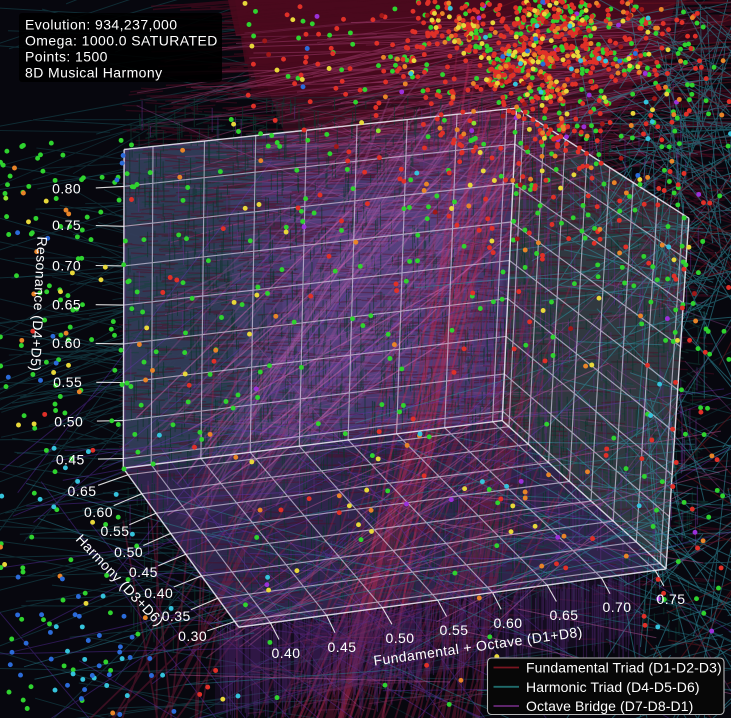 This screenshot has height=718, width=731. What do you see at coordinates (38, 304) in the screenshot?
I see `svg-text: Resonance (D4+D5)` at bounding box center [38, 304].